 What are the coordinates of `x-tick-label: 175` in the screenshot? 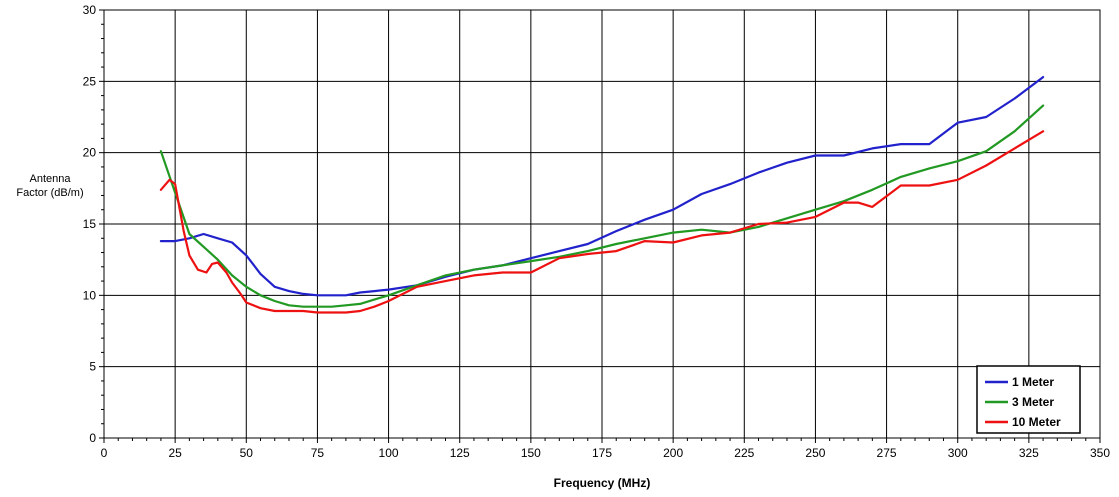 It's located at (602, 453).